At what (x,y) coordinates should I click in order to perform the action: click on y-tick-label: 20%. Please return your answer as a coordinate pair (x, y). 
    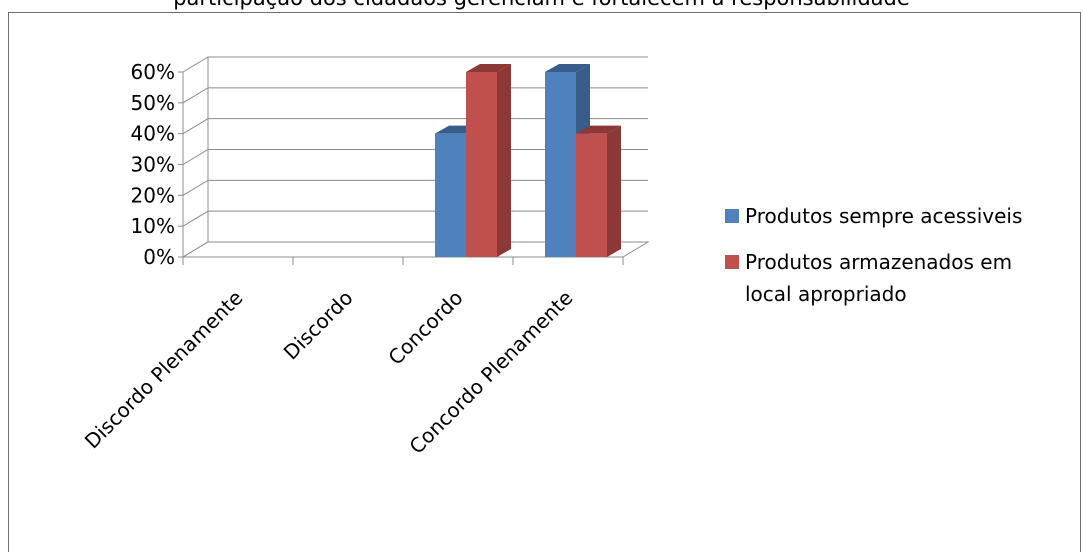
    Looking at the image, I should click on (153, 195).